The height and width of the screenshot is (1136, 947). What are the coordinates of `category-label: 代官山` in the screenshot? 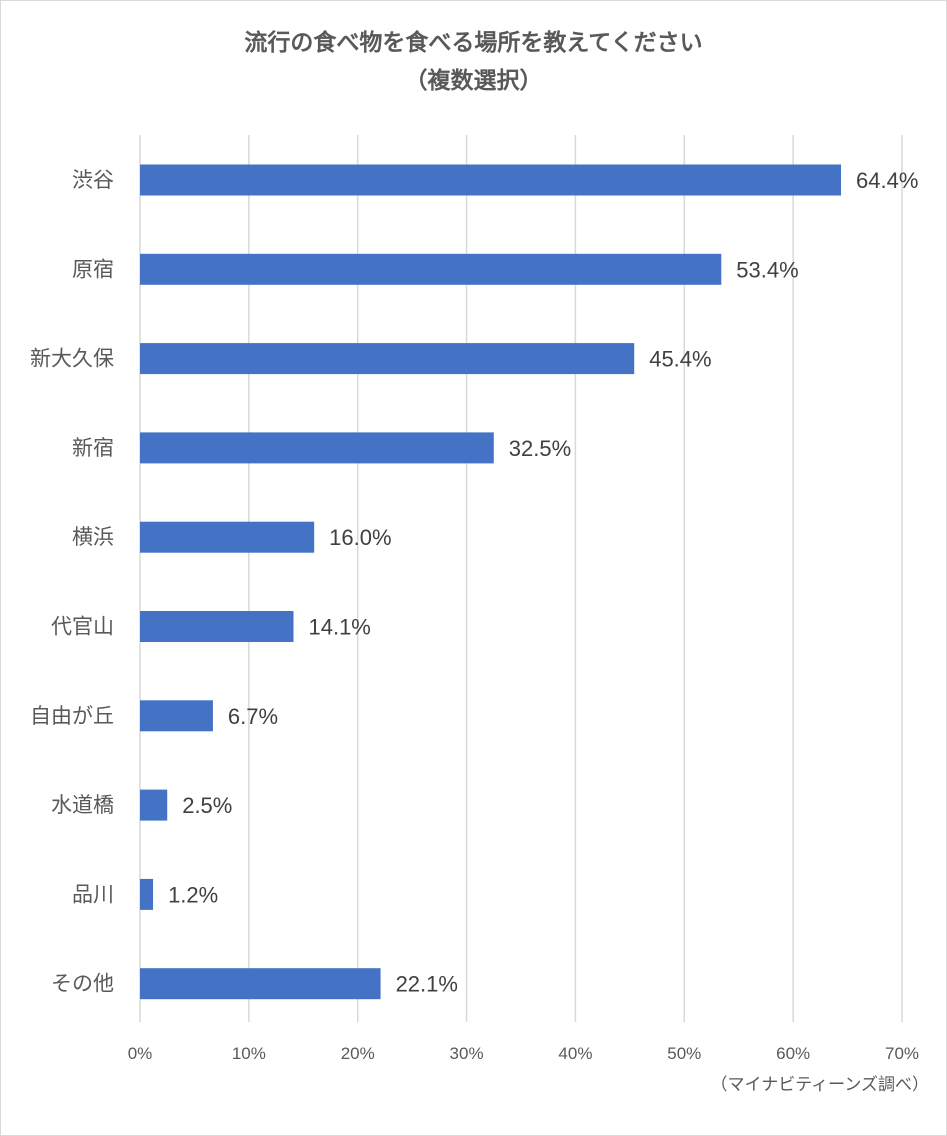 It's located at (82, 627).